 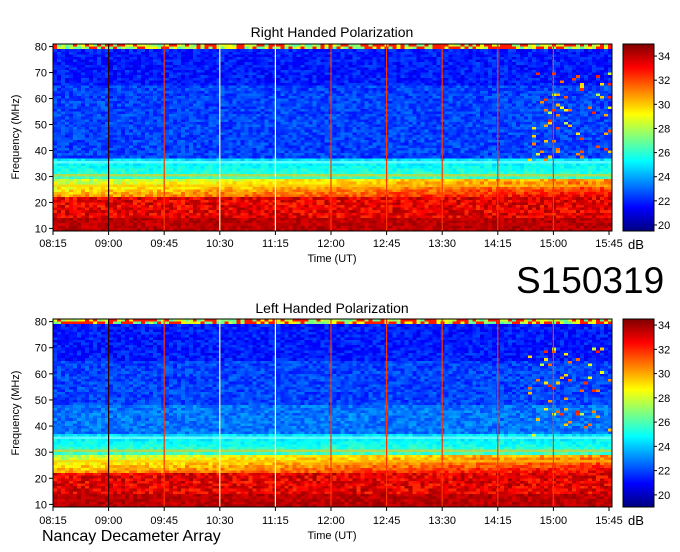 I want to click on chart-title: Right Handed Polarization, so click(x=332, y=32).